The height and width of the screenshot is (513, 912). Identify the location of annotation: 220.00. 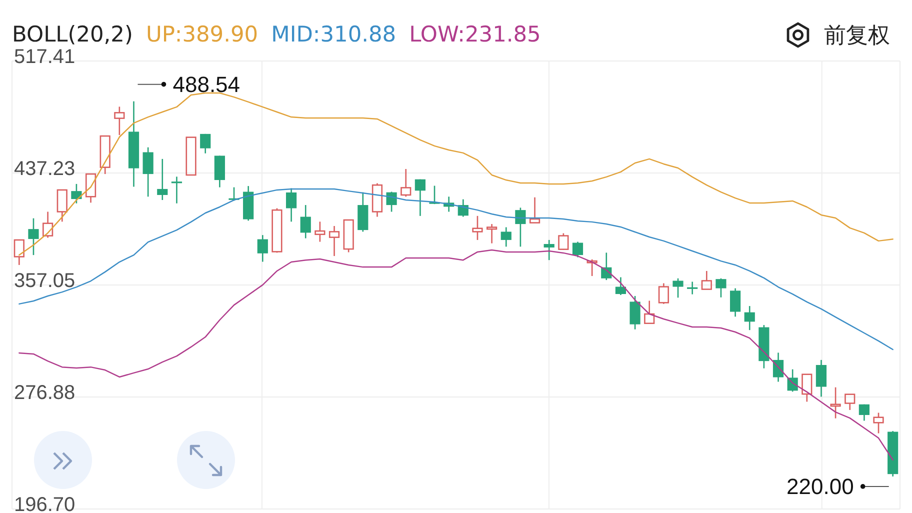
(820, 486).